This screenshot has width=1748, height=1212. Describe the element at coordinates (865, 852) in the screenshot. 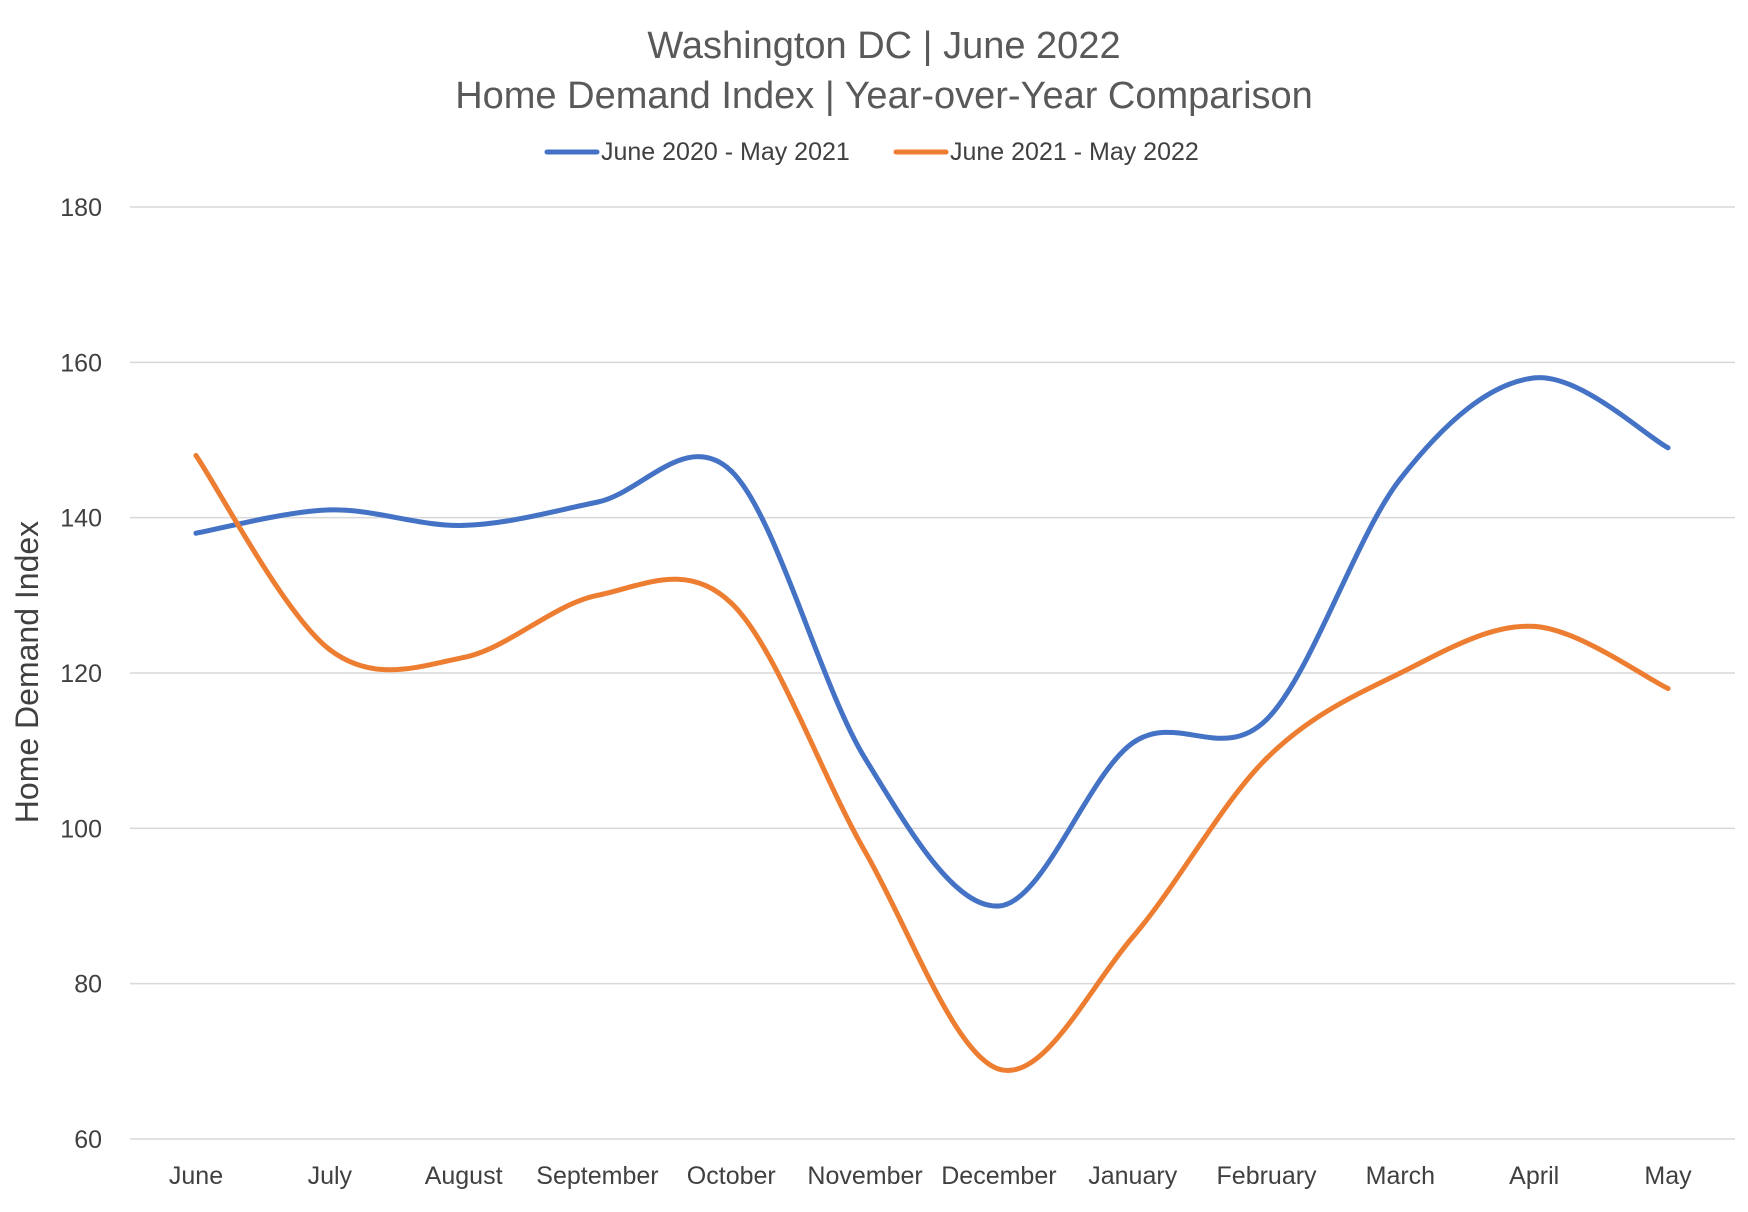

I see `data-point-series-2-november` at that location.